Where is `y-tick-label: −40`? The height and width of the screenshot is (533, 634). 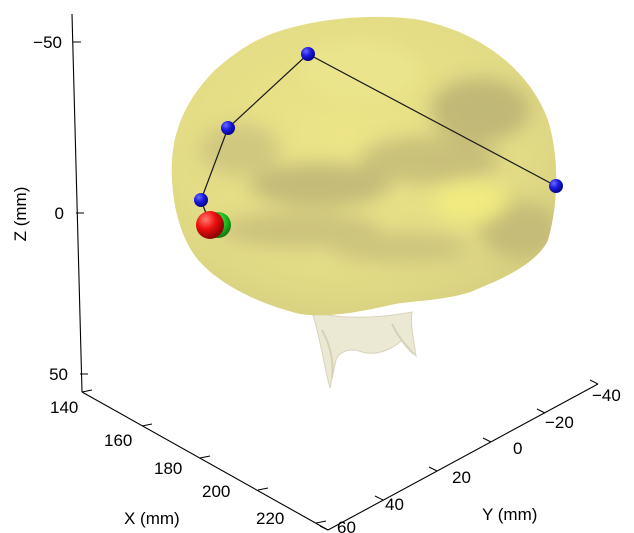 y-tick-label: −40 is located at coordinates (606, 395).